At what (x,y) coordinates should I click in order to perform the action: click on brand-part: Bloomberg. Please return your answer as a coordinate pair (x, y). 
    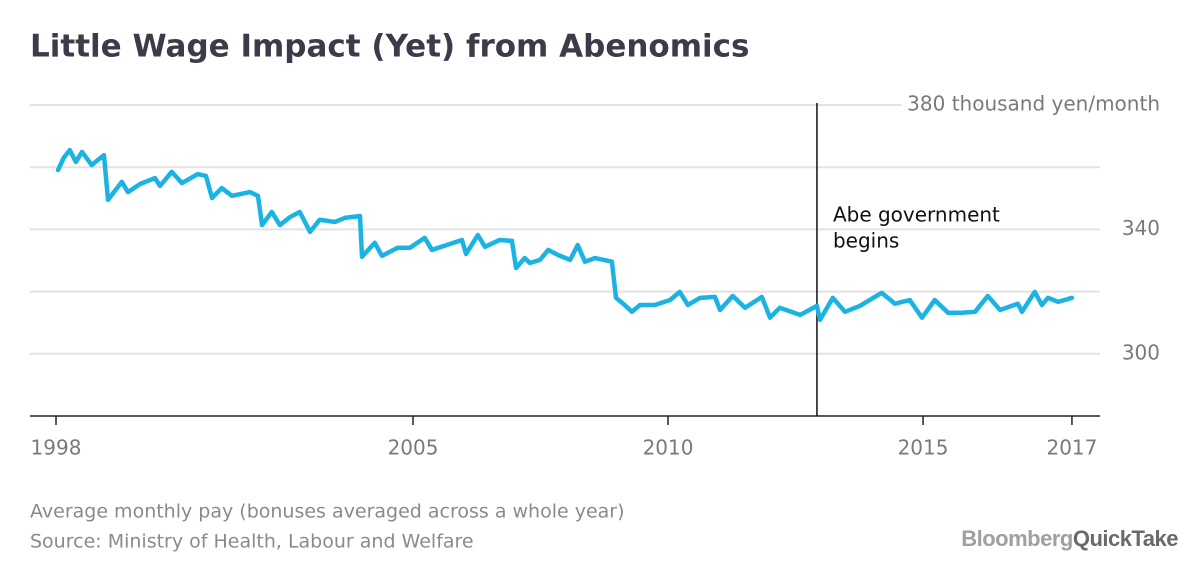
    Looking at the image, I should click on (1017, 538).